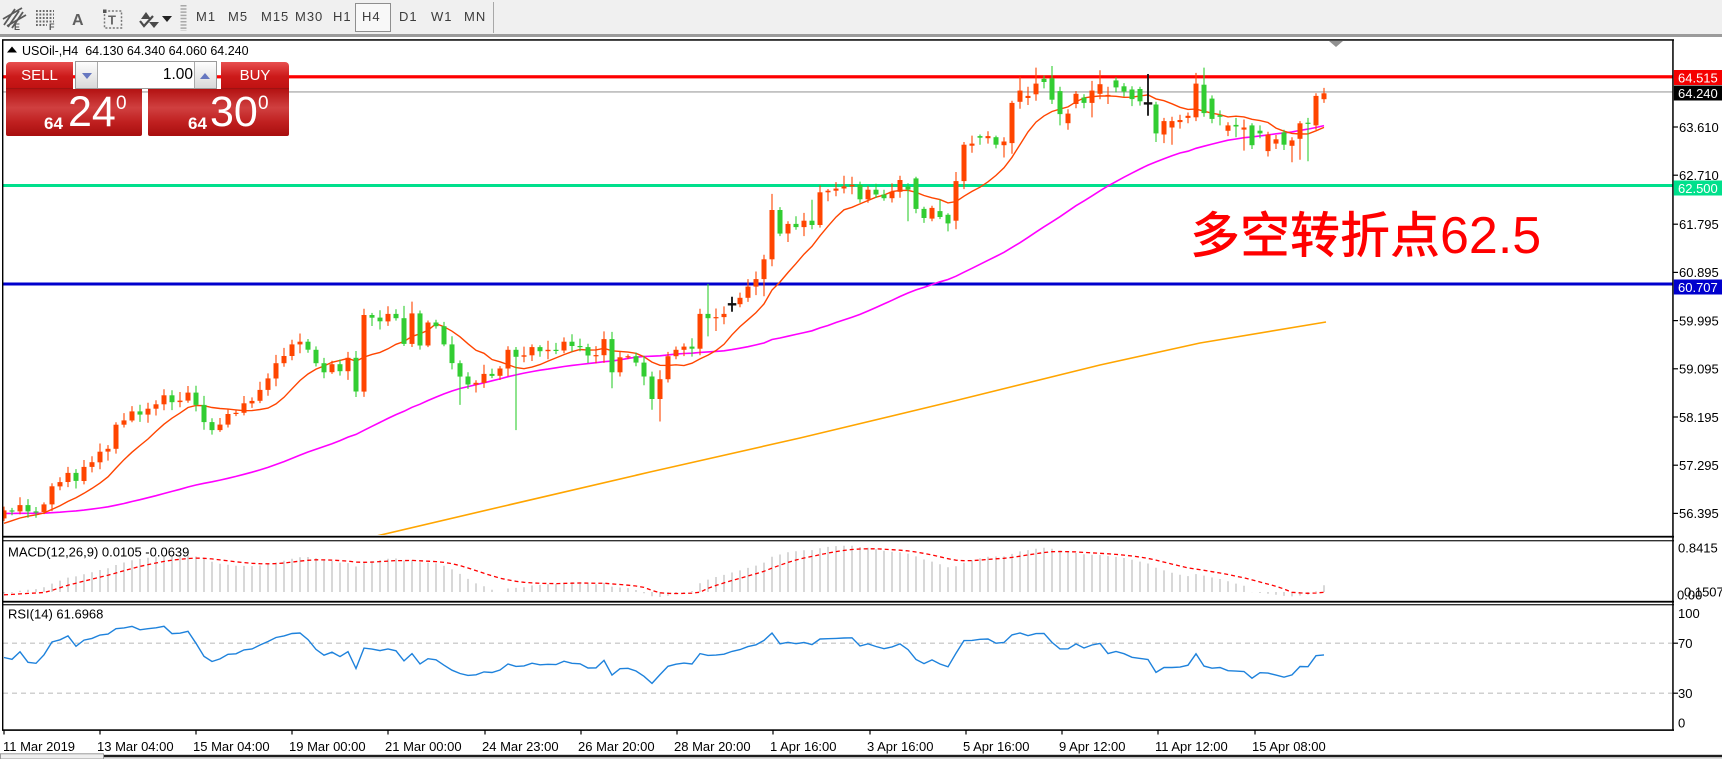 Image resolution: width=1722 pixels, height=759 pixels. Describe the element at coordinates (1092, 746) in the screenshot. I see `svg-text: 9 Apr 12:00` at that location.